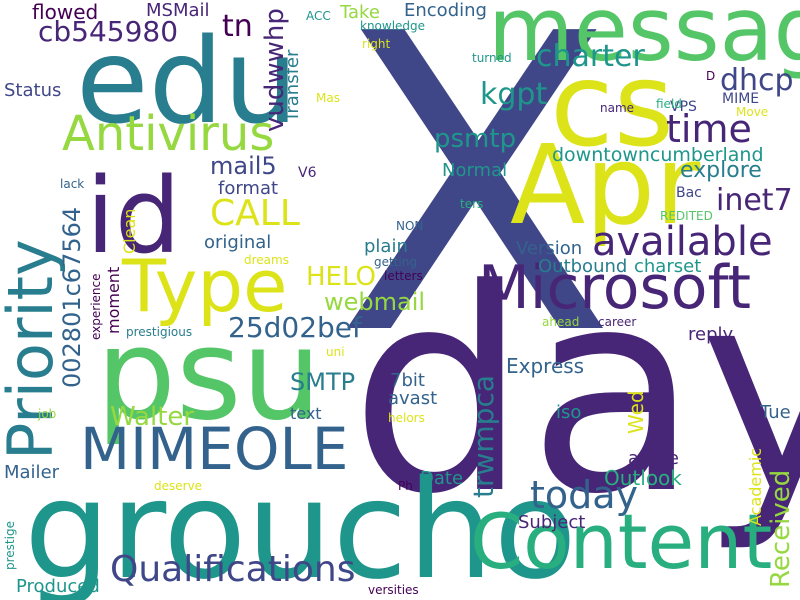 The height and width of the screenshot is (600, 800). What do you see at coordinates (360, 12) in the screenshot?
I see `word-take: Take` at bounding box center [360, 12].